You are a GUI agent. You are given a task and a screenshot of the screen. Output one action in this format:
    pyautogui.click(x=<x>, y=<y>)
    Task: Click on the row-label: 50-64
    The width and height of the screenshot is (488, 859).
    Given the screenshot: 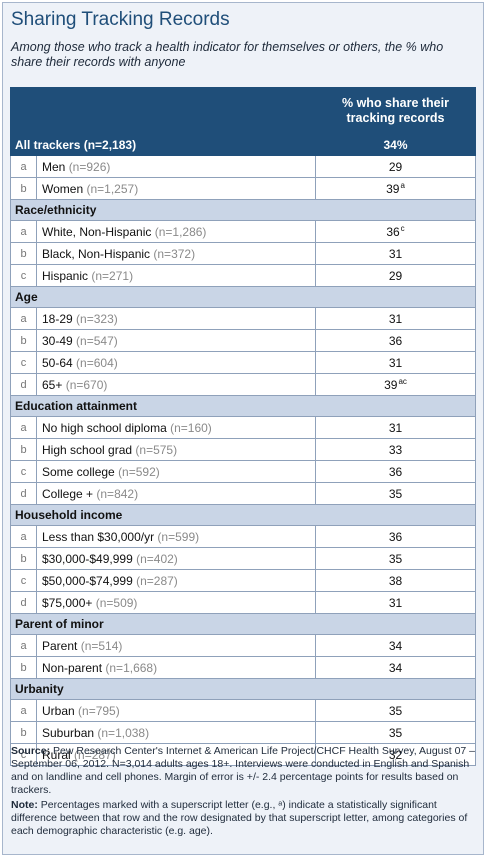 What is the action you would take?
    pyautogui.click(x=57, y=362)
    